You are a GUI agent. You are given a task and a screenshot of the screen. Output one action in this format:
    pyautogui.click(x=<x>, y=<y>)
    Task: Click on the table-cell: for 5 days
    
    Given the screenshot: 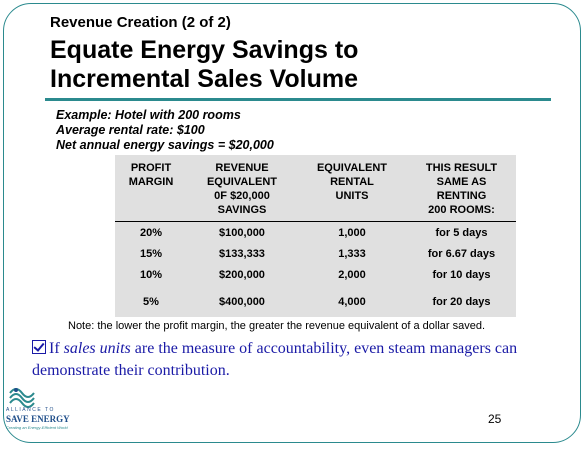 What is the action you would take?
    pyautogui.click(x=461, y=232)
    